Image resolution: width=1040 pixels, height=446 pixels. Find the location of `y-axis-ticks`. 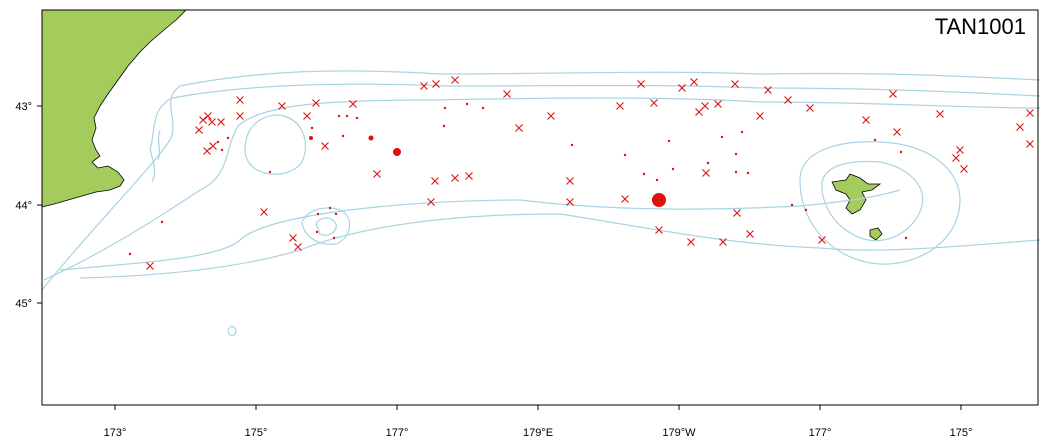

y-axis-ticks is located at coordinates (39, 204).